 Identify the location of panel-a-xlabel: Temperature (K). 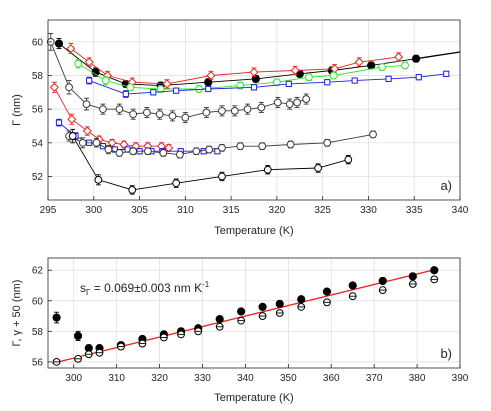
(253, 231).